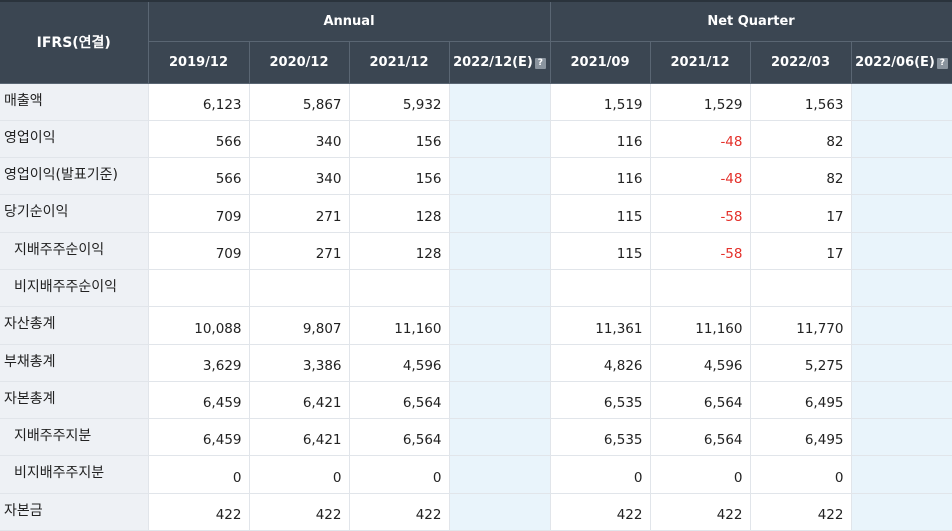 The height and width of the screenshot is (531, 952). I want to click on table-row: 비지배주주순이익, so click(476, 288).